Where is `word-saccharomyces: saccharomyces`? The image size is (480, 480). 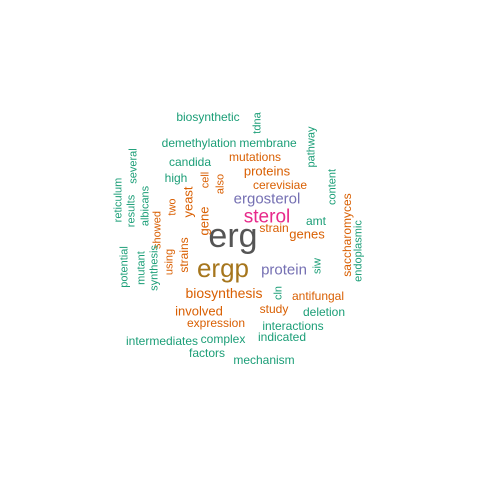 word-saccharomyces: saccharomyces is located at coordinates (347, 235).